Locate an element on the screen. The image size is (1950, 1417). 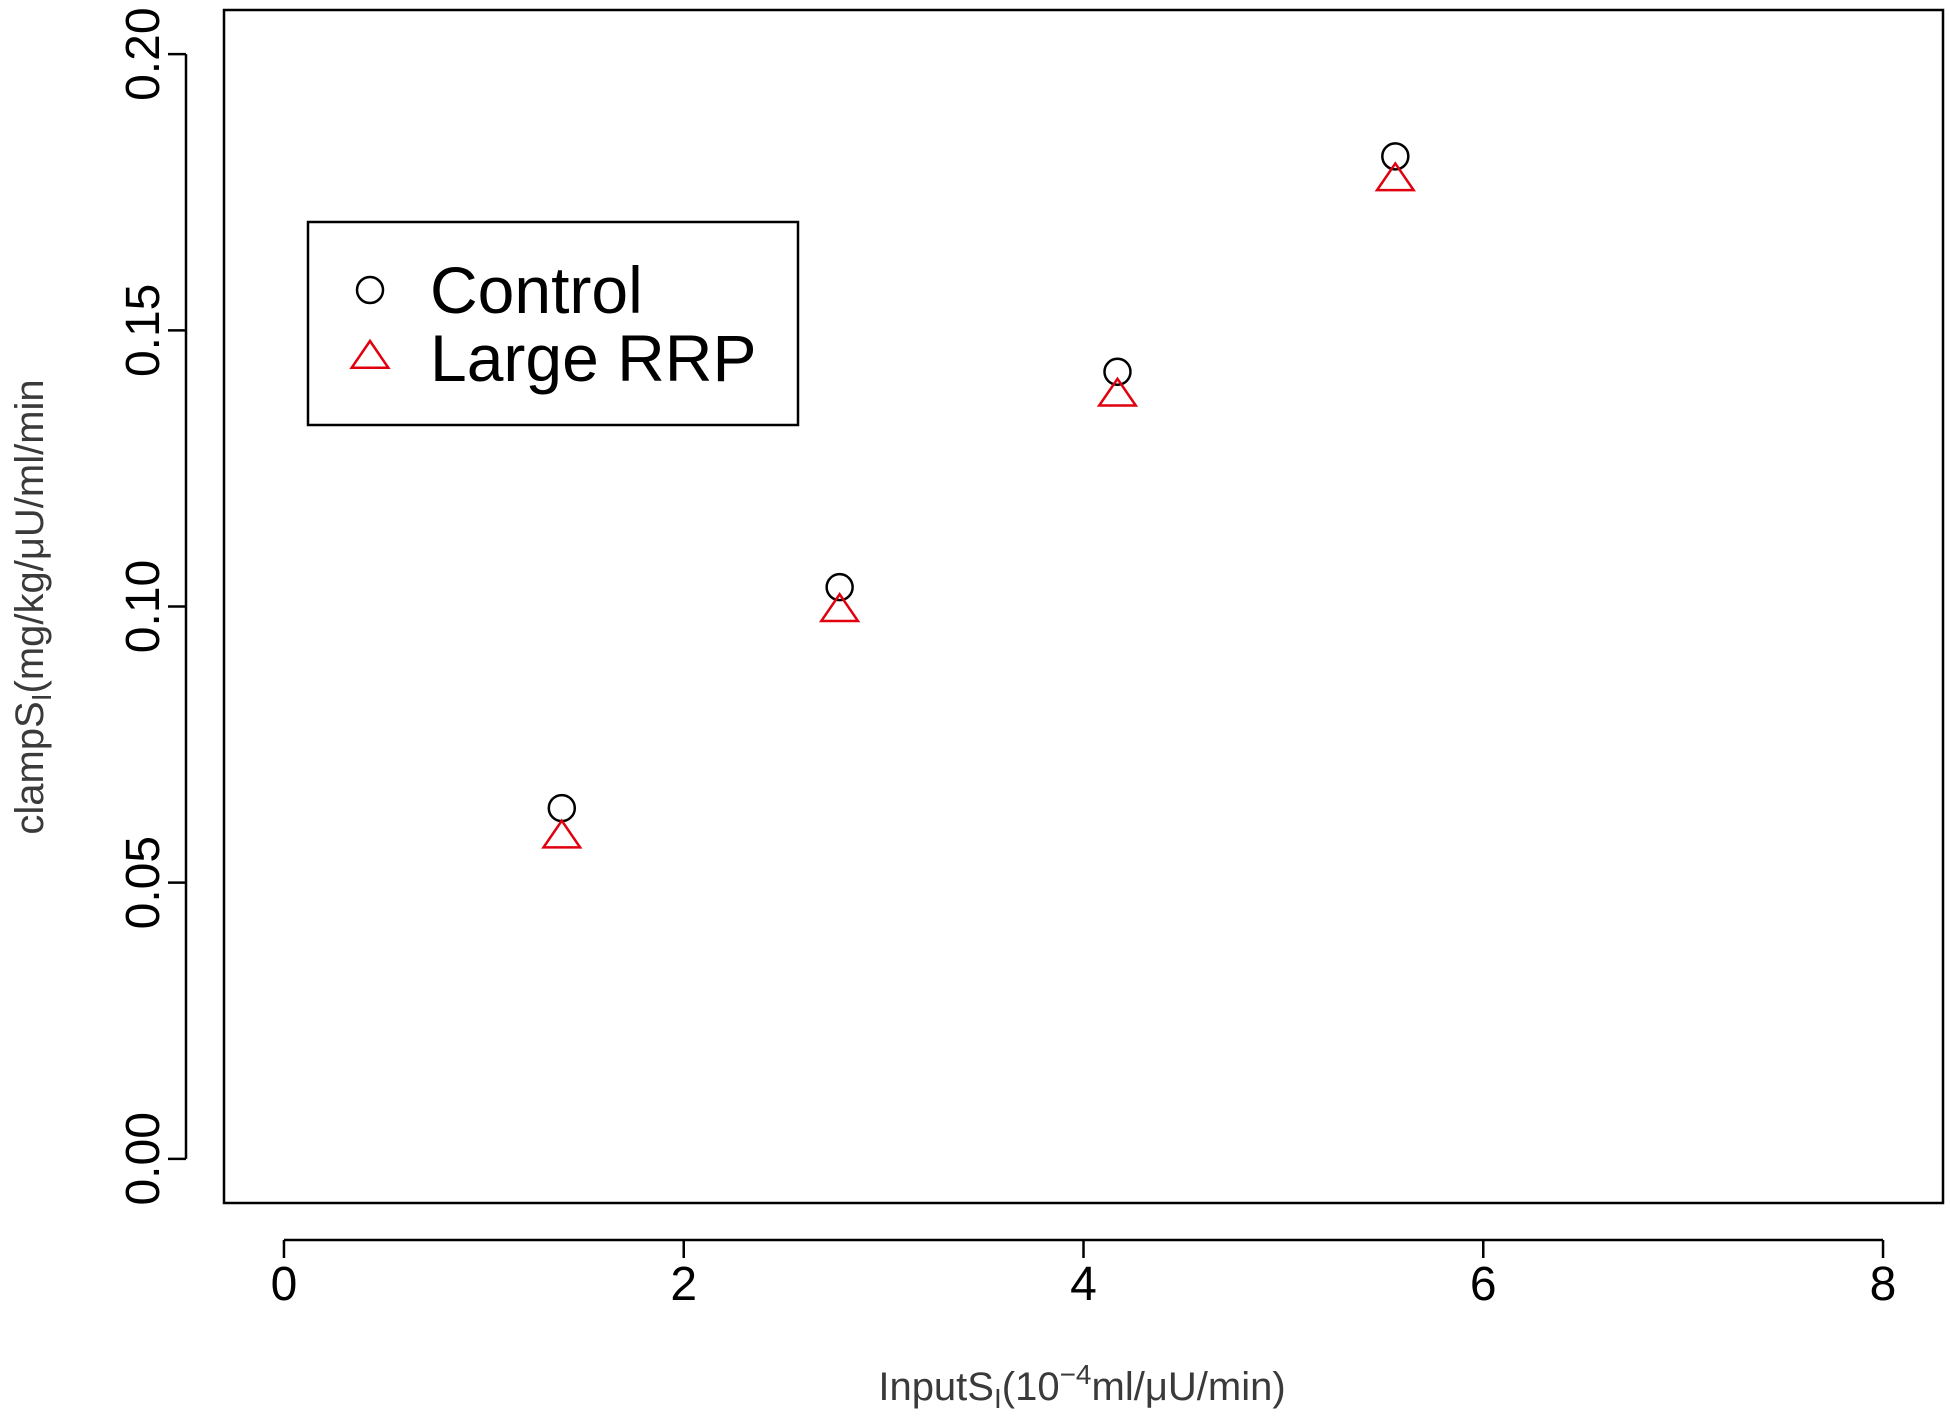
x-tick-label: 4 is located at coordinates (1083, 1284).